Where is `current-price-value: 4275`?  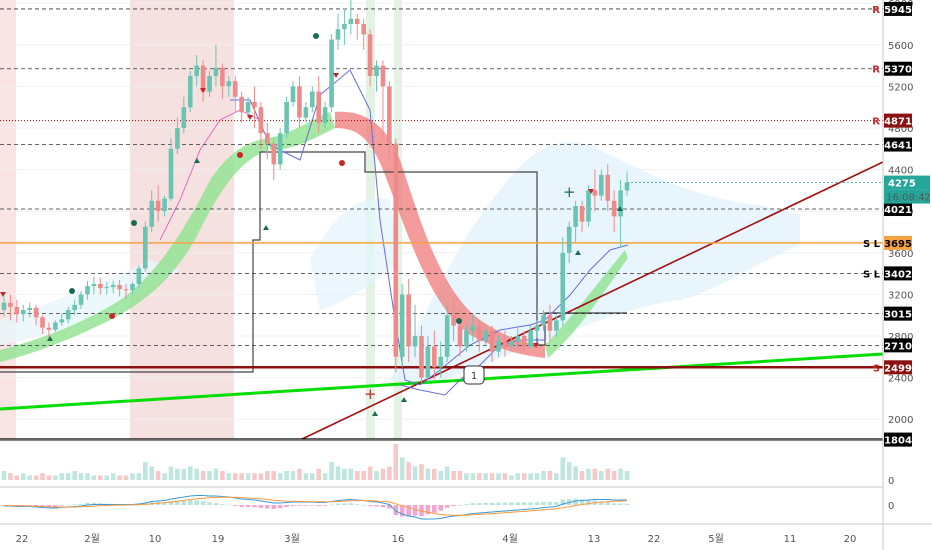 current-price-value: 4275 is located at coordinates (902, 184).